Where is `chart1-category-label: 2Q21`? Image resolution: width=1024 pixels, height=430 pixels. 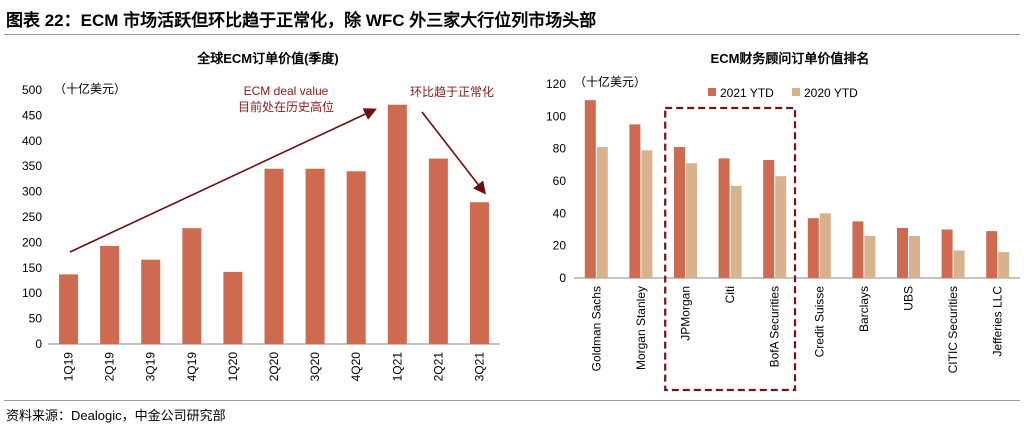 chart1-category-label: 2Q21 is located at coordinates (438, 367).